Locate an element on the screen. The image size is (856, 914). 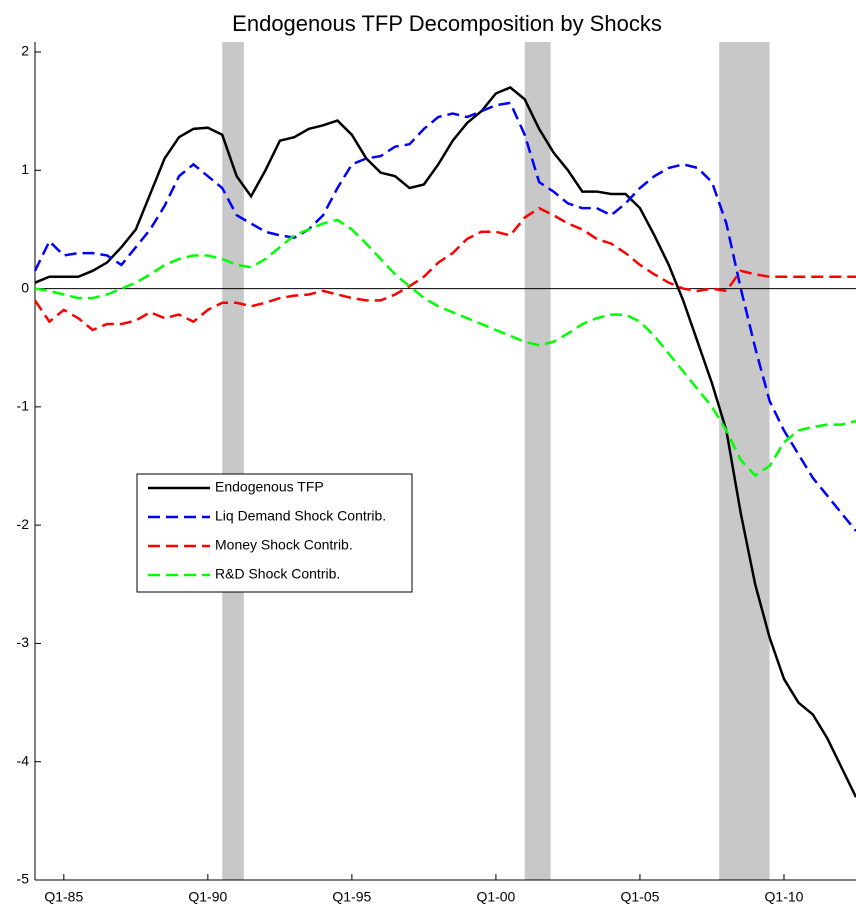
x-tick-label: Q1-10 is located at coordinates (784, 897).